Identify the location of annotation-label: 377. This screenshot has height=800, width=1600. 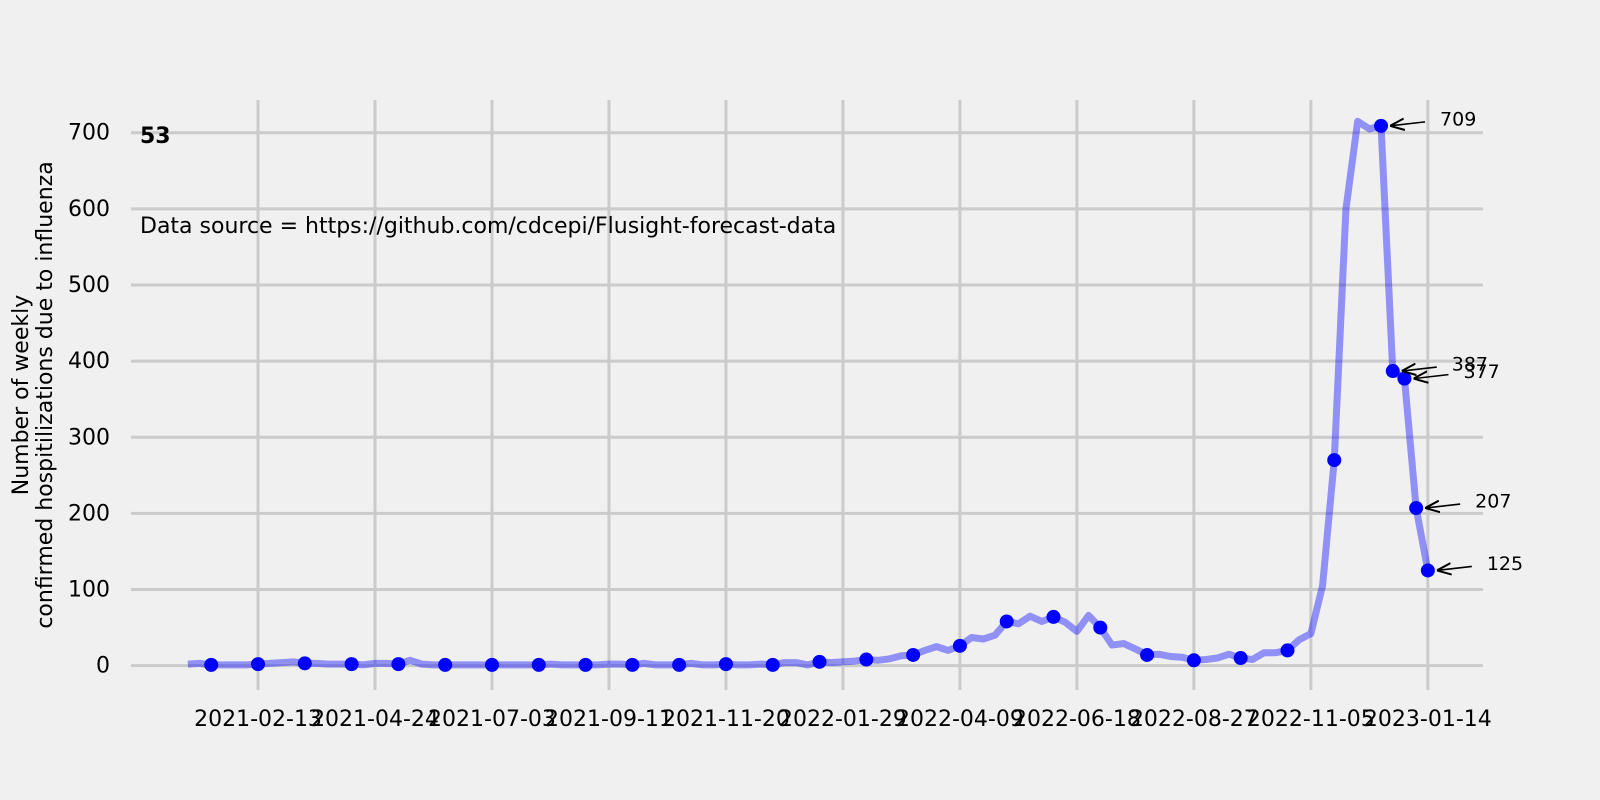
(1481, 372).